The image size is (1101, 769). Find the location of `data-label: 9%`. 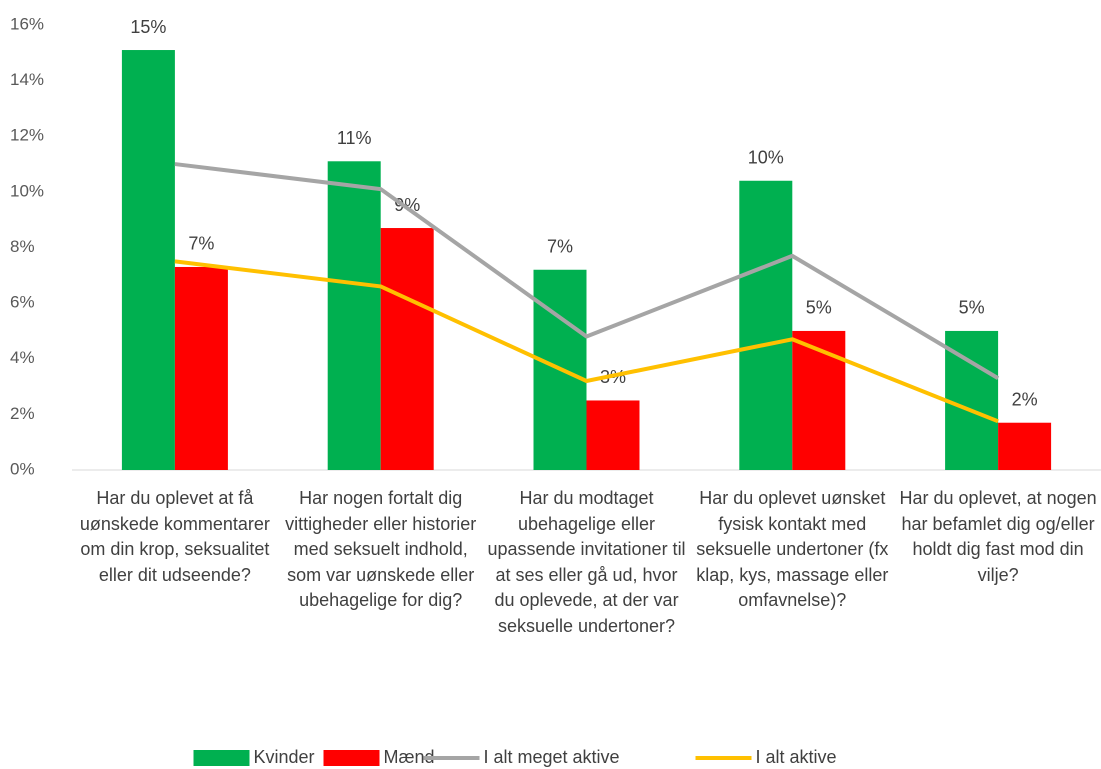

data-label: 9% is located at coordinates (407, 205).